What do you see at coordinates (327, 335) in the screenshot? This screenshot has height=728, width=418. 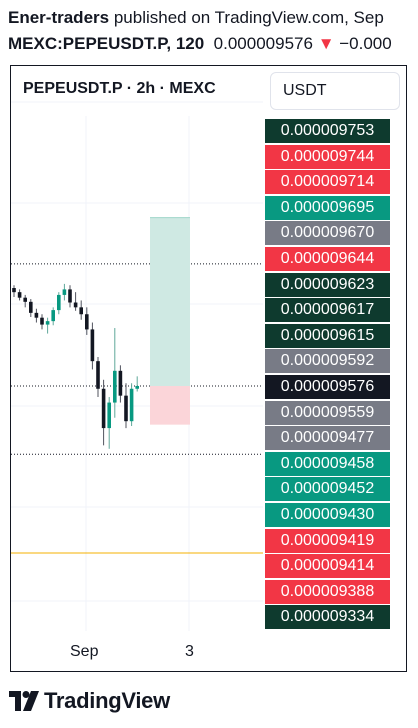 I see `price-tag-8: 0.000009615` at bounding box center [327, 335].